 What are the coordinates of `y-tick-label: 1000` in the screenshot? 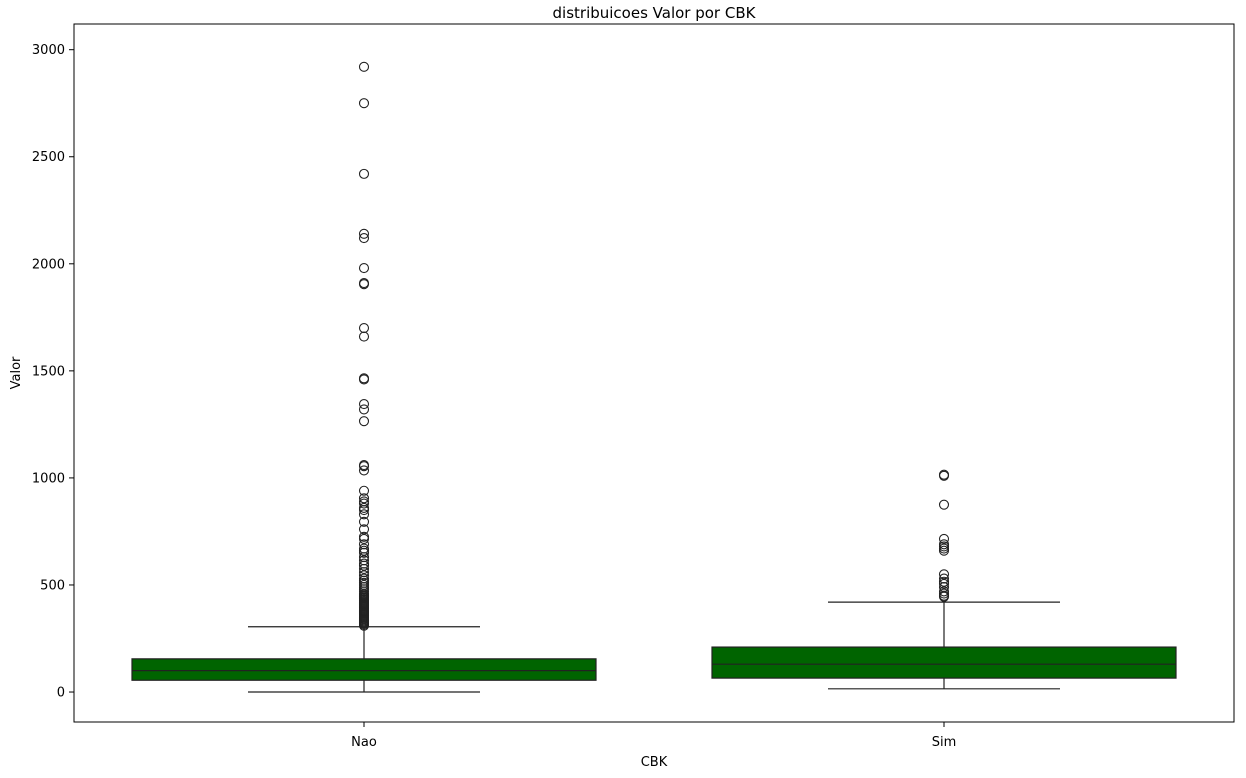 It's located at (48, 478).